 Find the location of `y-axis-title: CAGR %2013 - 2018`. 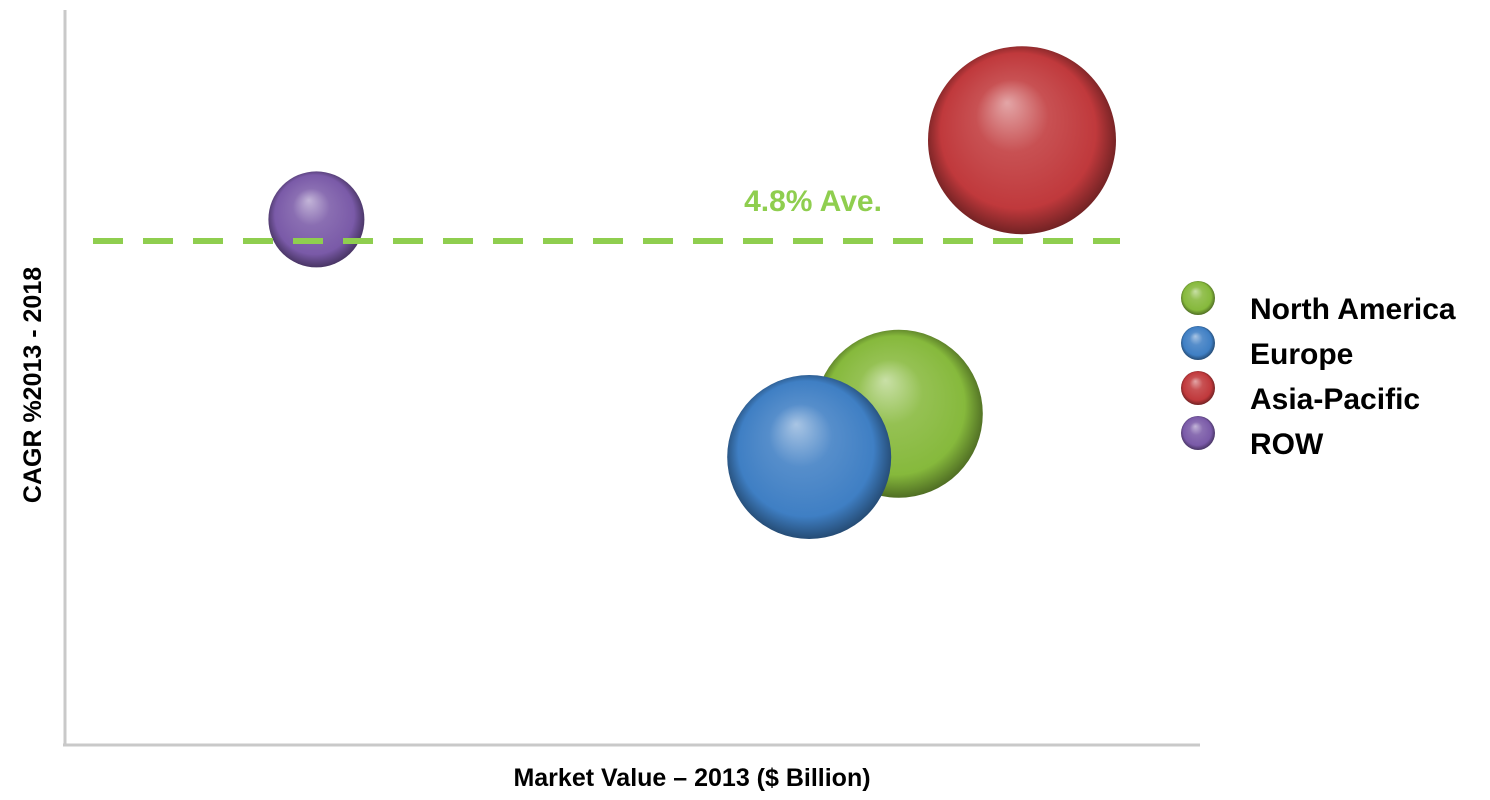

y-axis-title: CAGR %2013 - 2018 is located at coordinates (33, 385).